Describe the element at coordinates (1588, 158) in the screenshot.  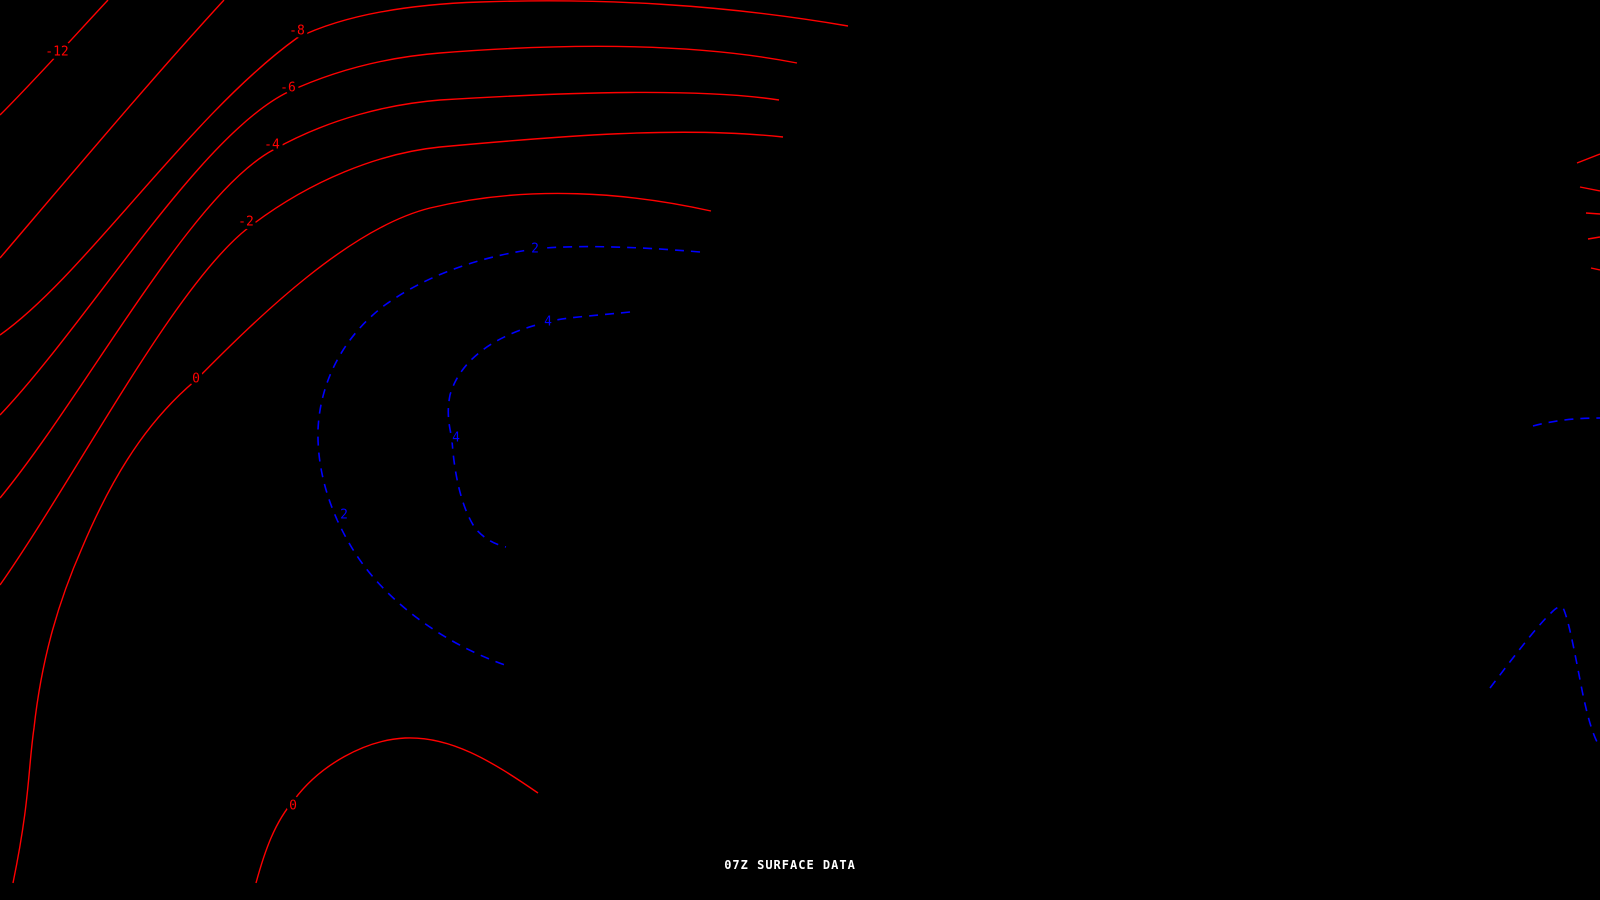
I see `contour-line-level--8` at that location.